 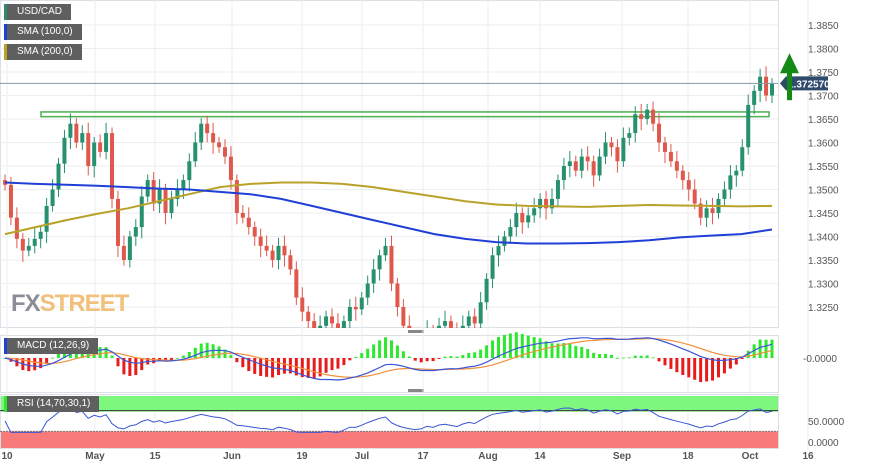 I want to click on x-tick-label: 17, so click(x=423, y=456).